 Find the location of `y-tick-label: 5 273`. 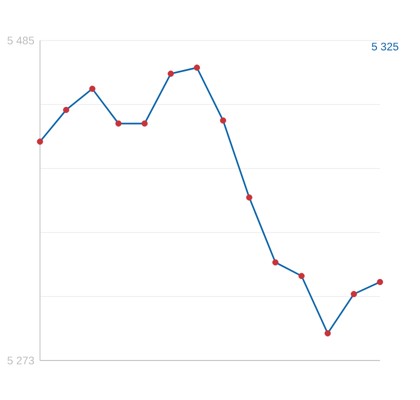

y-tick-label: 5 273 is located at coordinates (20, 360).